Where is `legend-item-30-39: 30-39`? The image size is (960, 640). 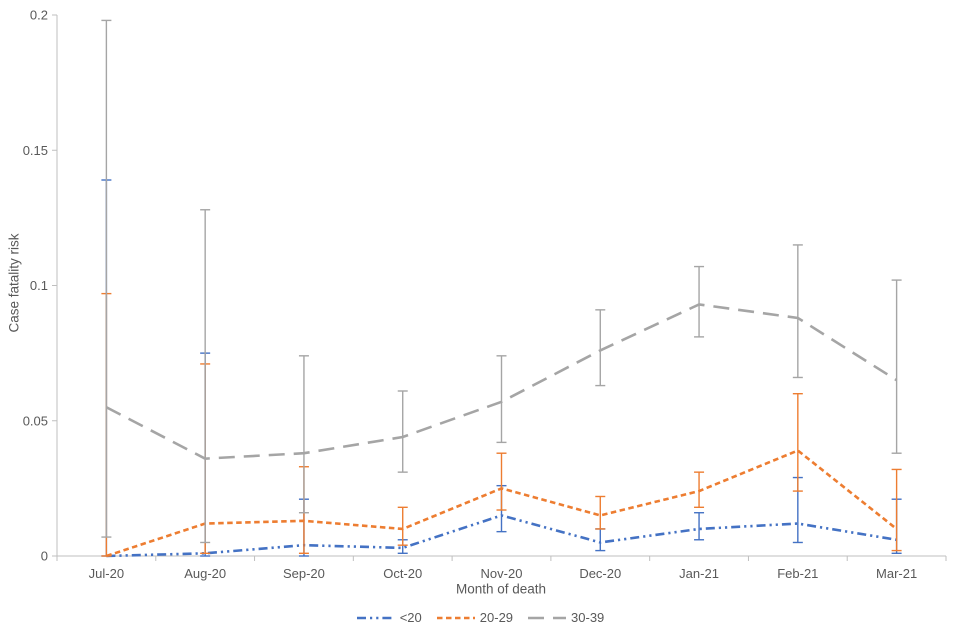
legend-item-30-39: 30-39 is located at coordinates (565, 617).